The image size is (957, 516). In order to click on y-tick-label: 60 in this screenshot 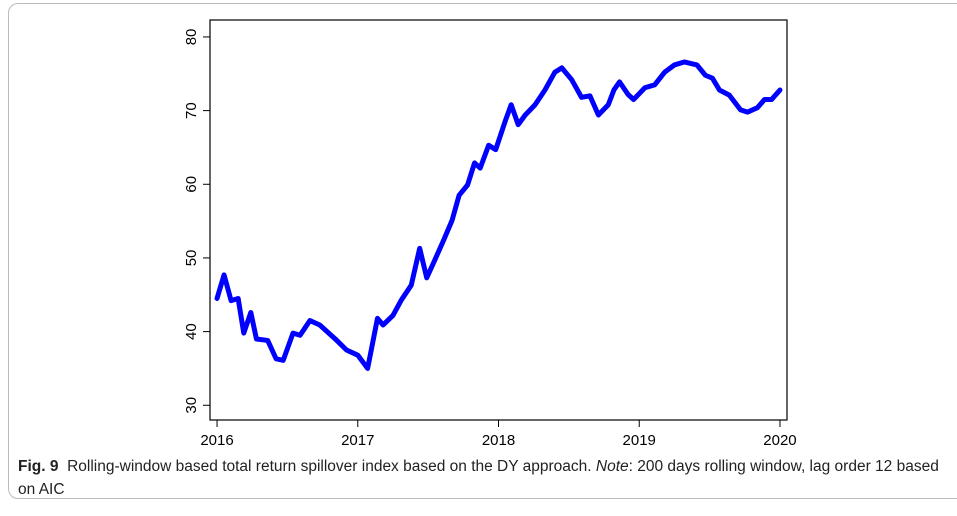, I will do `click(191, 184)`.